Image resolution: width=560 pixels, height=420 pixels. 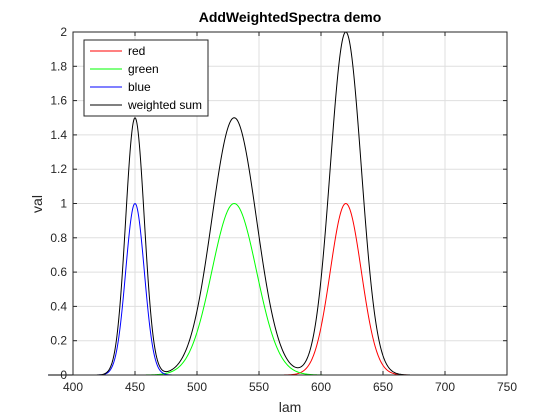 What do you see at coordinates (58, 169) in the screenshot?
I see `y-tick-label: 1.2` at bounding box center [58, 169].